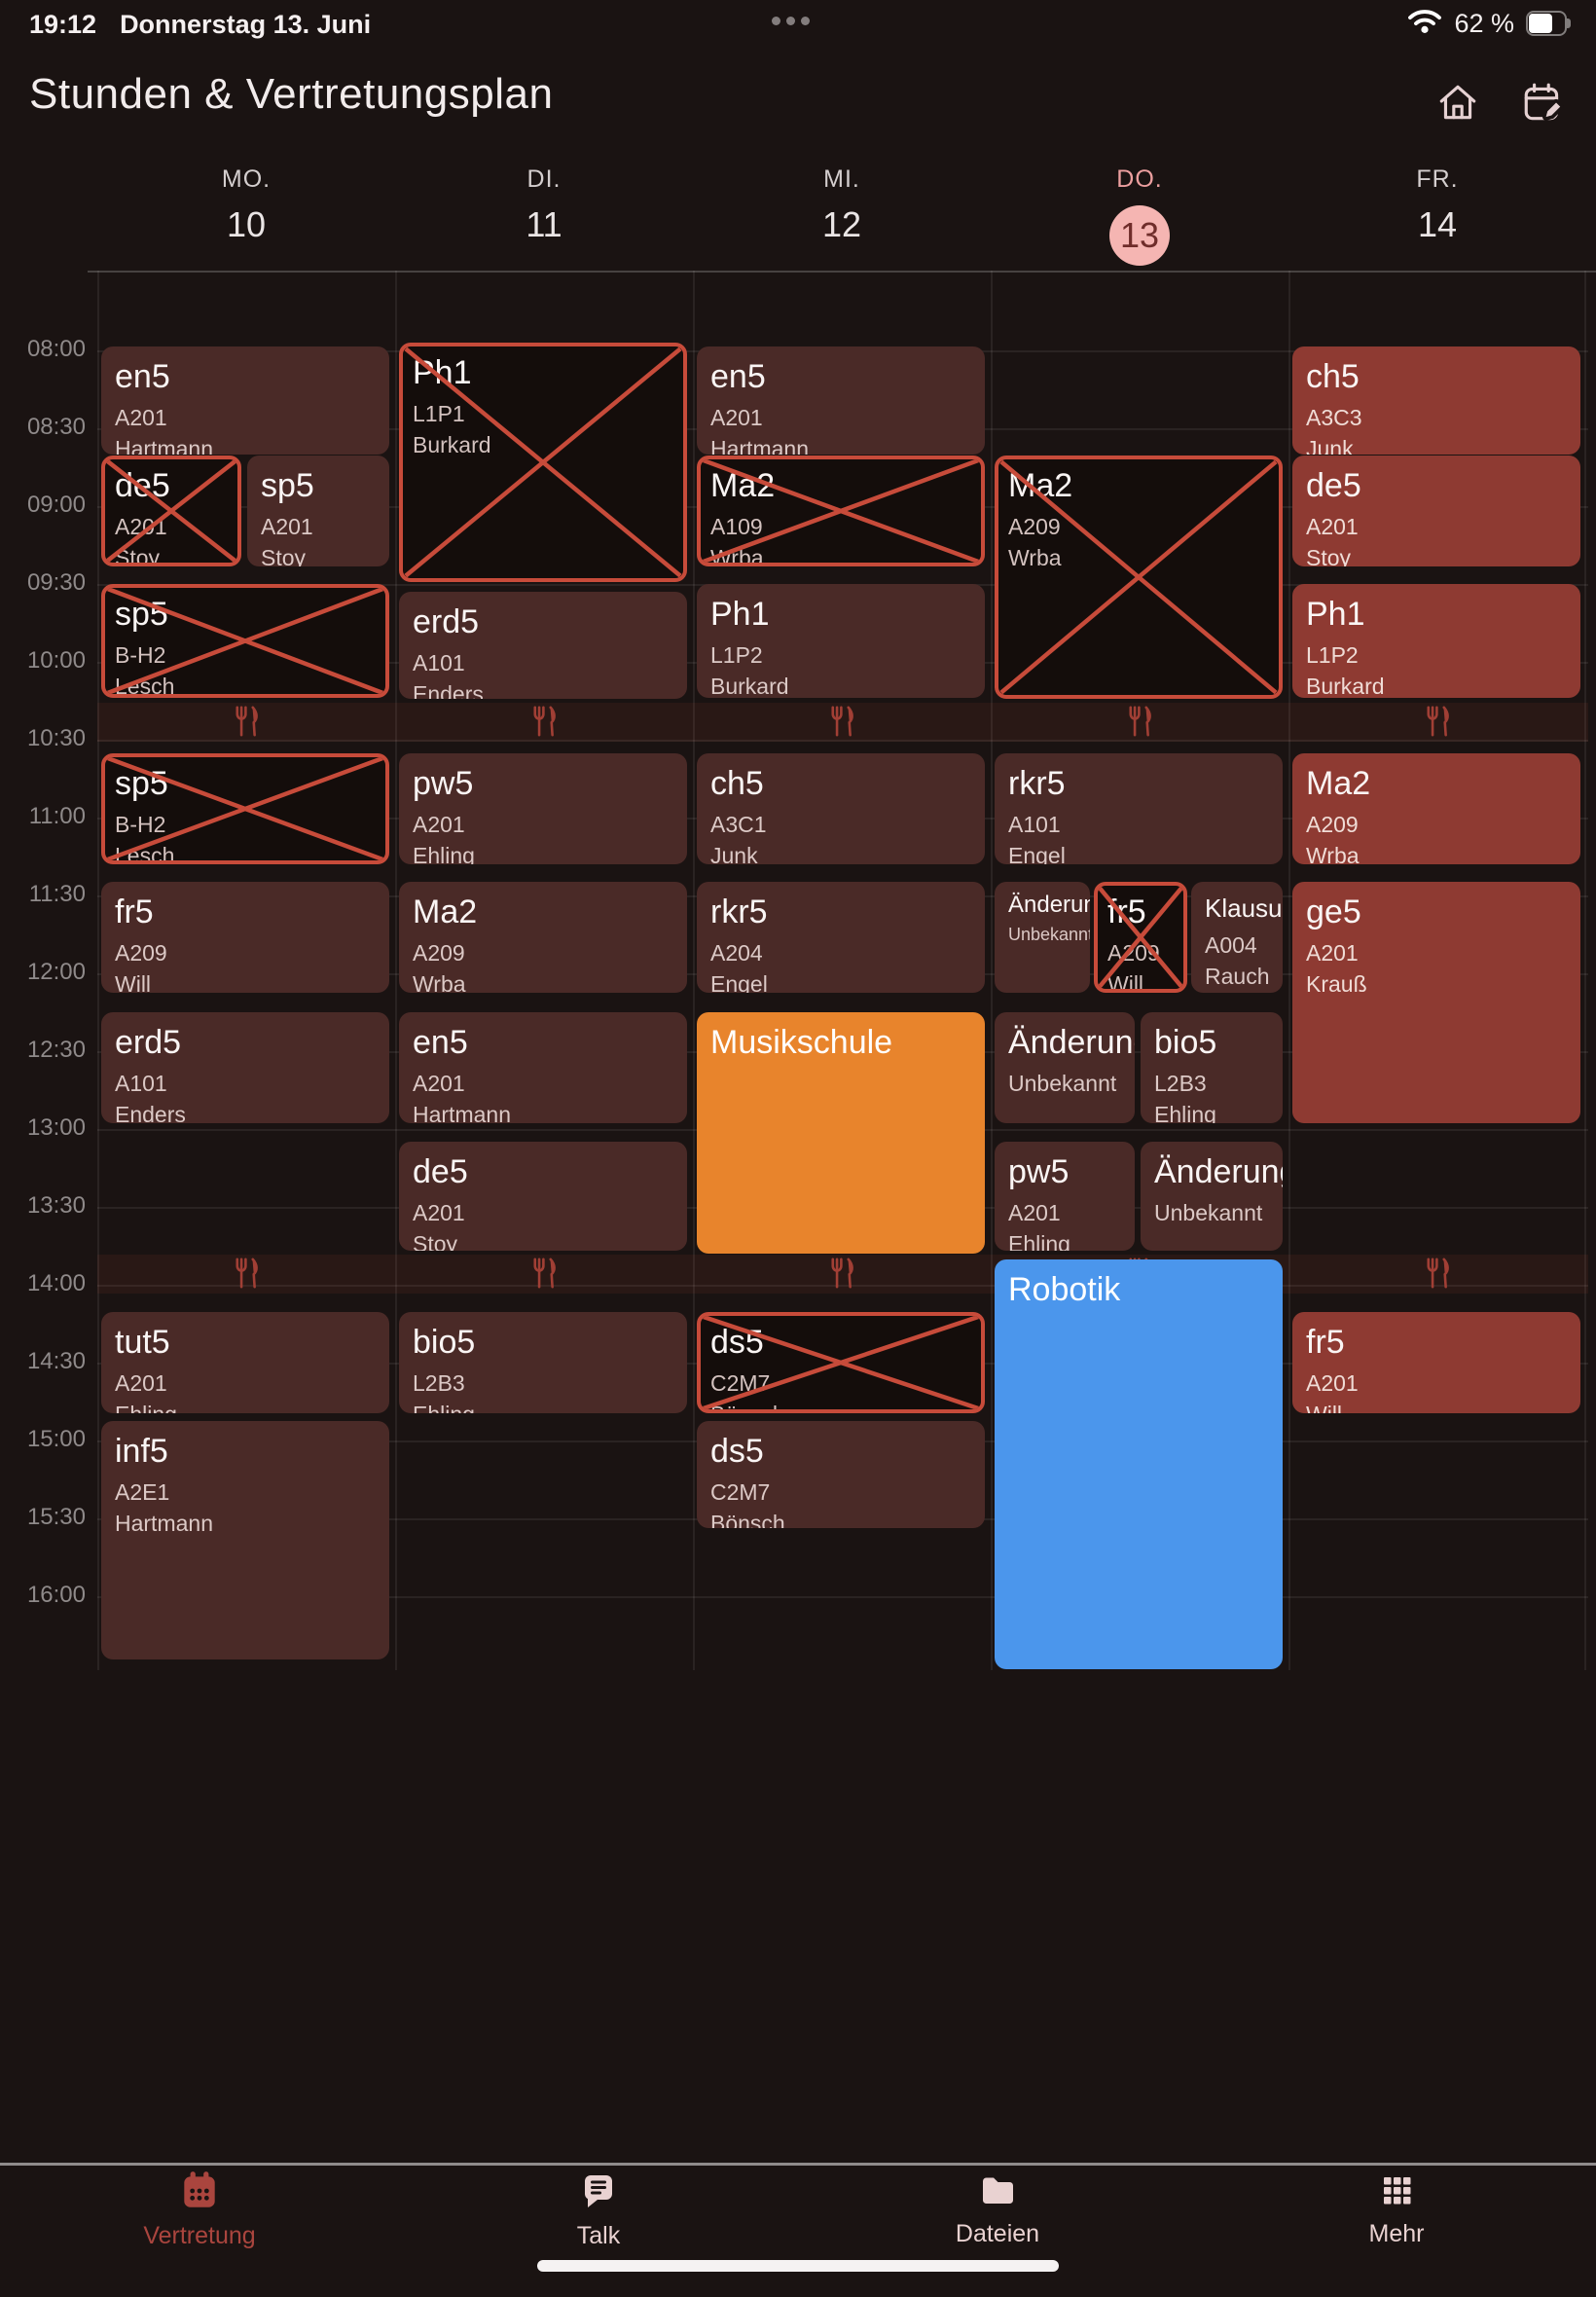  I want to click on tab-label: Mehr, so click(1396, 2233).